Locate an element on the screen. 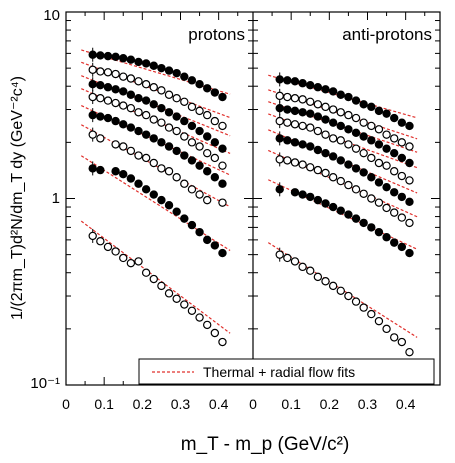  fit-line is located at coordinates (155, 166).